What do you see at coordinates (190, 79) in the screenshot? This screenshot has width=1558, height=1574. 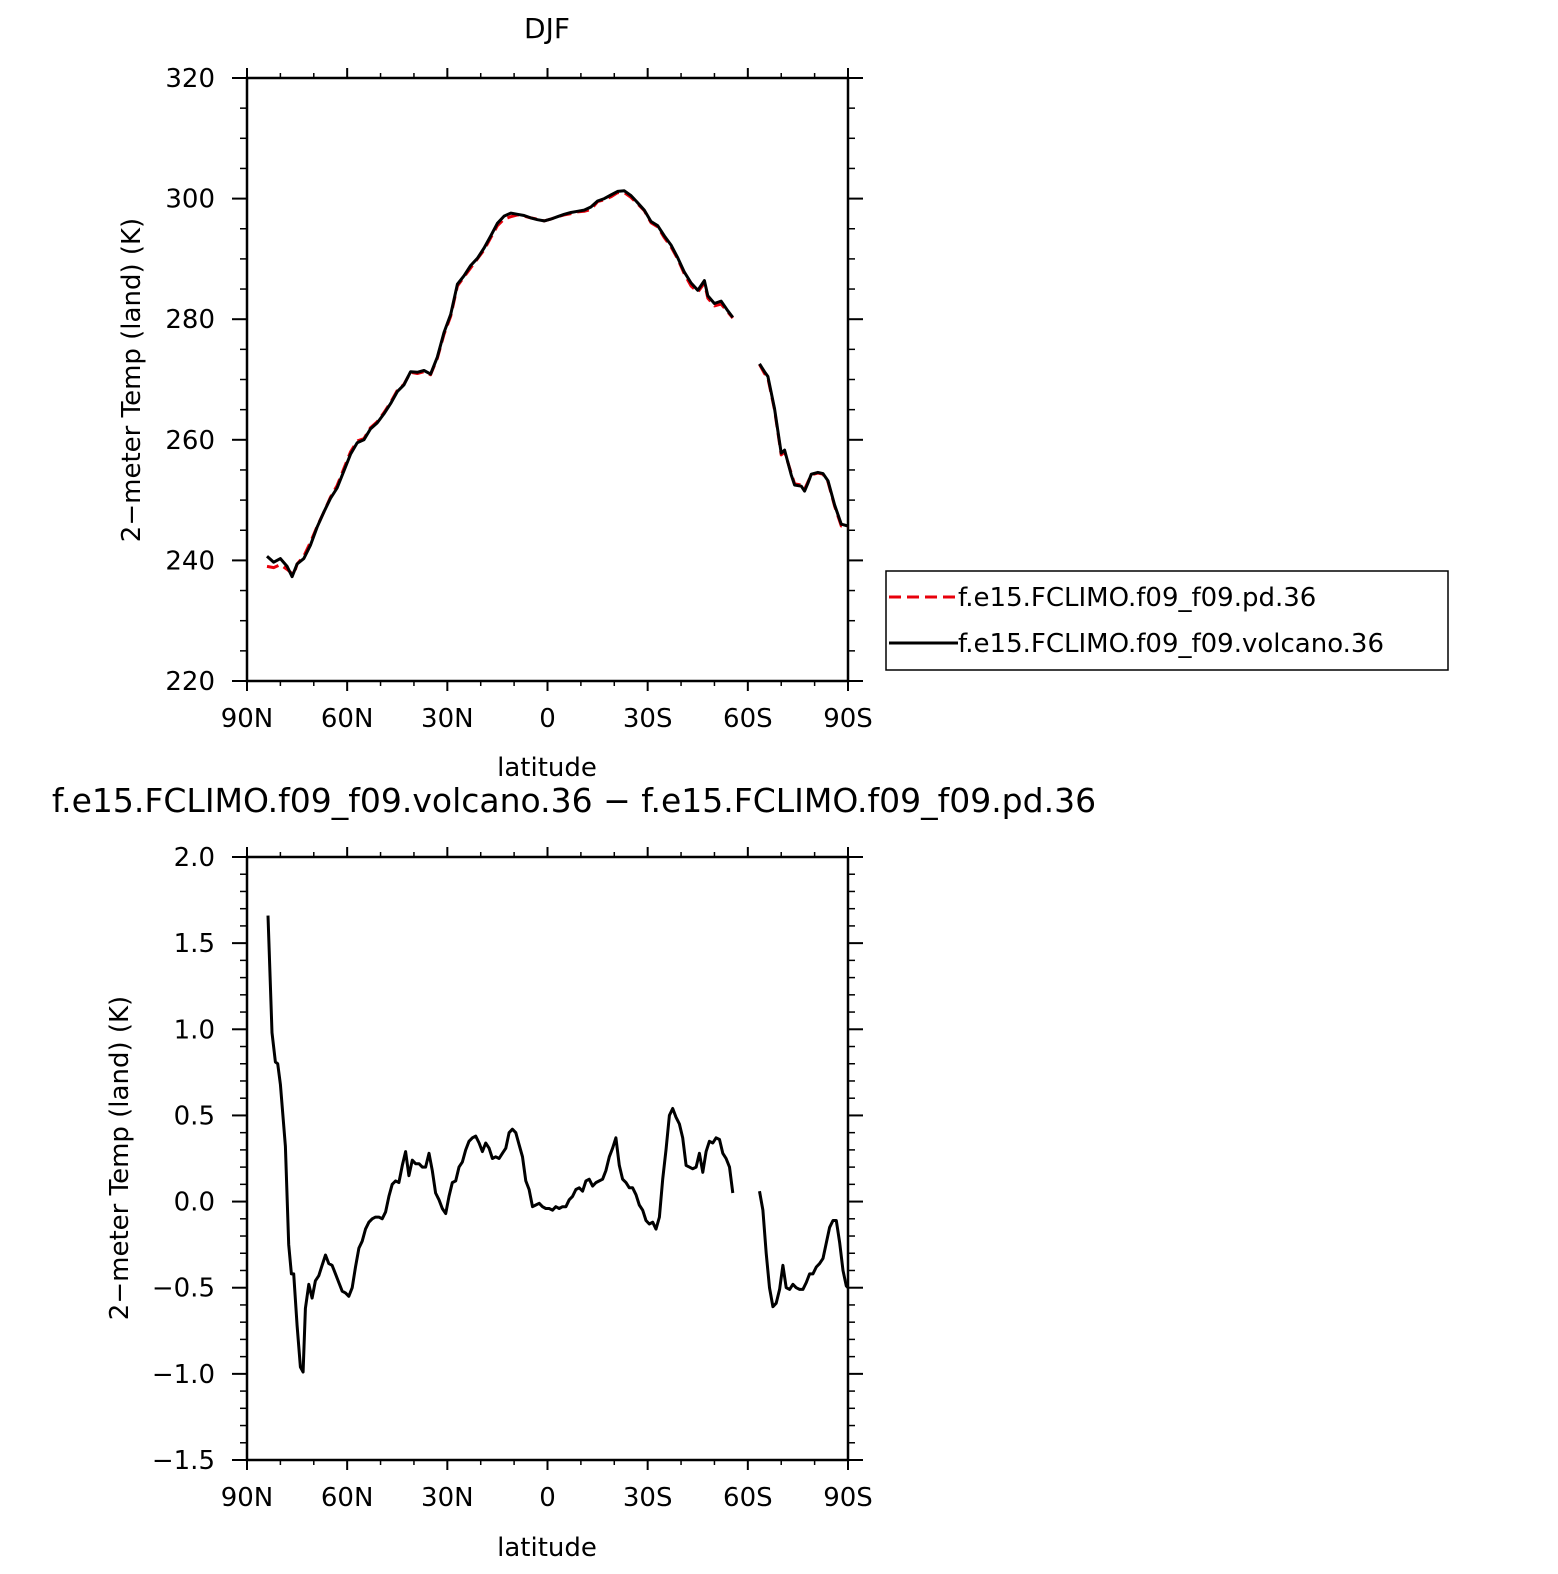 I see `top-chart-y-tick-label: 320` at bounding box center [190, 79].